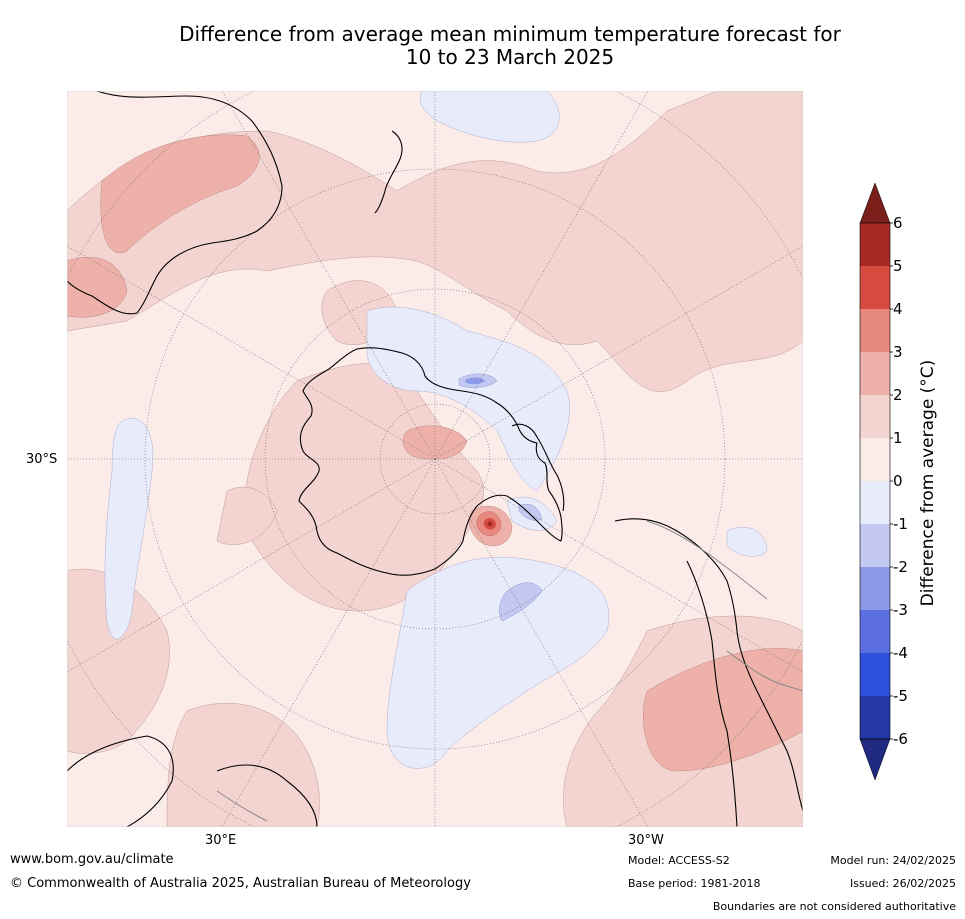  I want to click on colorbar-band-m4-m3, so click(875, 631).